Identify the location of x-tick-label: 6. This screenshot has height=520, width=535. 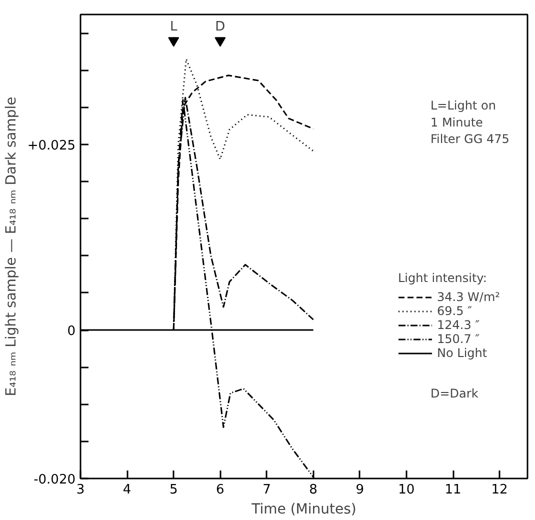
(220, 490).